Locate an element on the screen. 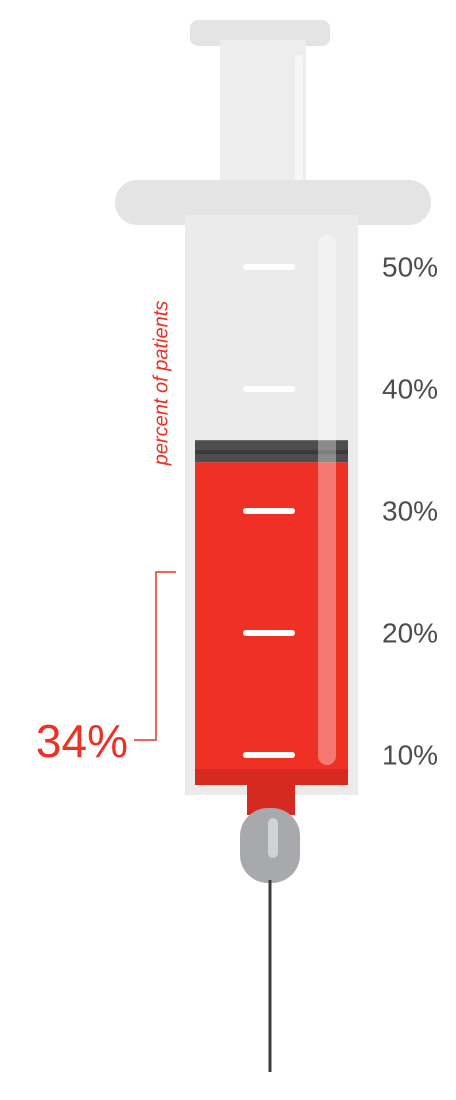  y-tick-label: 30% is located at coordinates (410, 510).